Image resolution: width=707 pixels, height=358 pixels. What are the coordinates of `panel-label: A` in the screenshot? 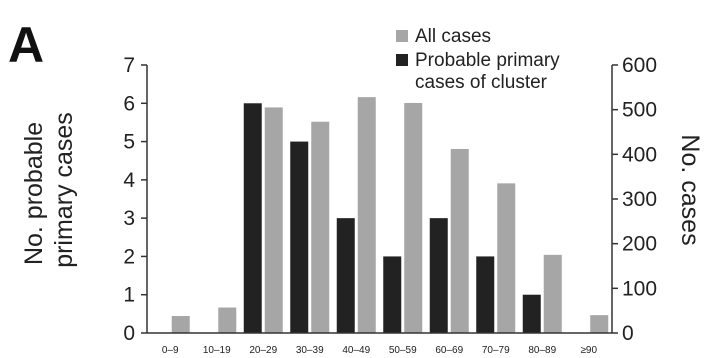 It's located at (26, 45).